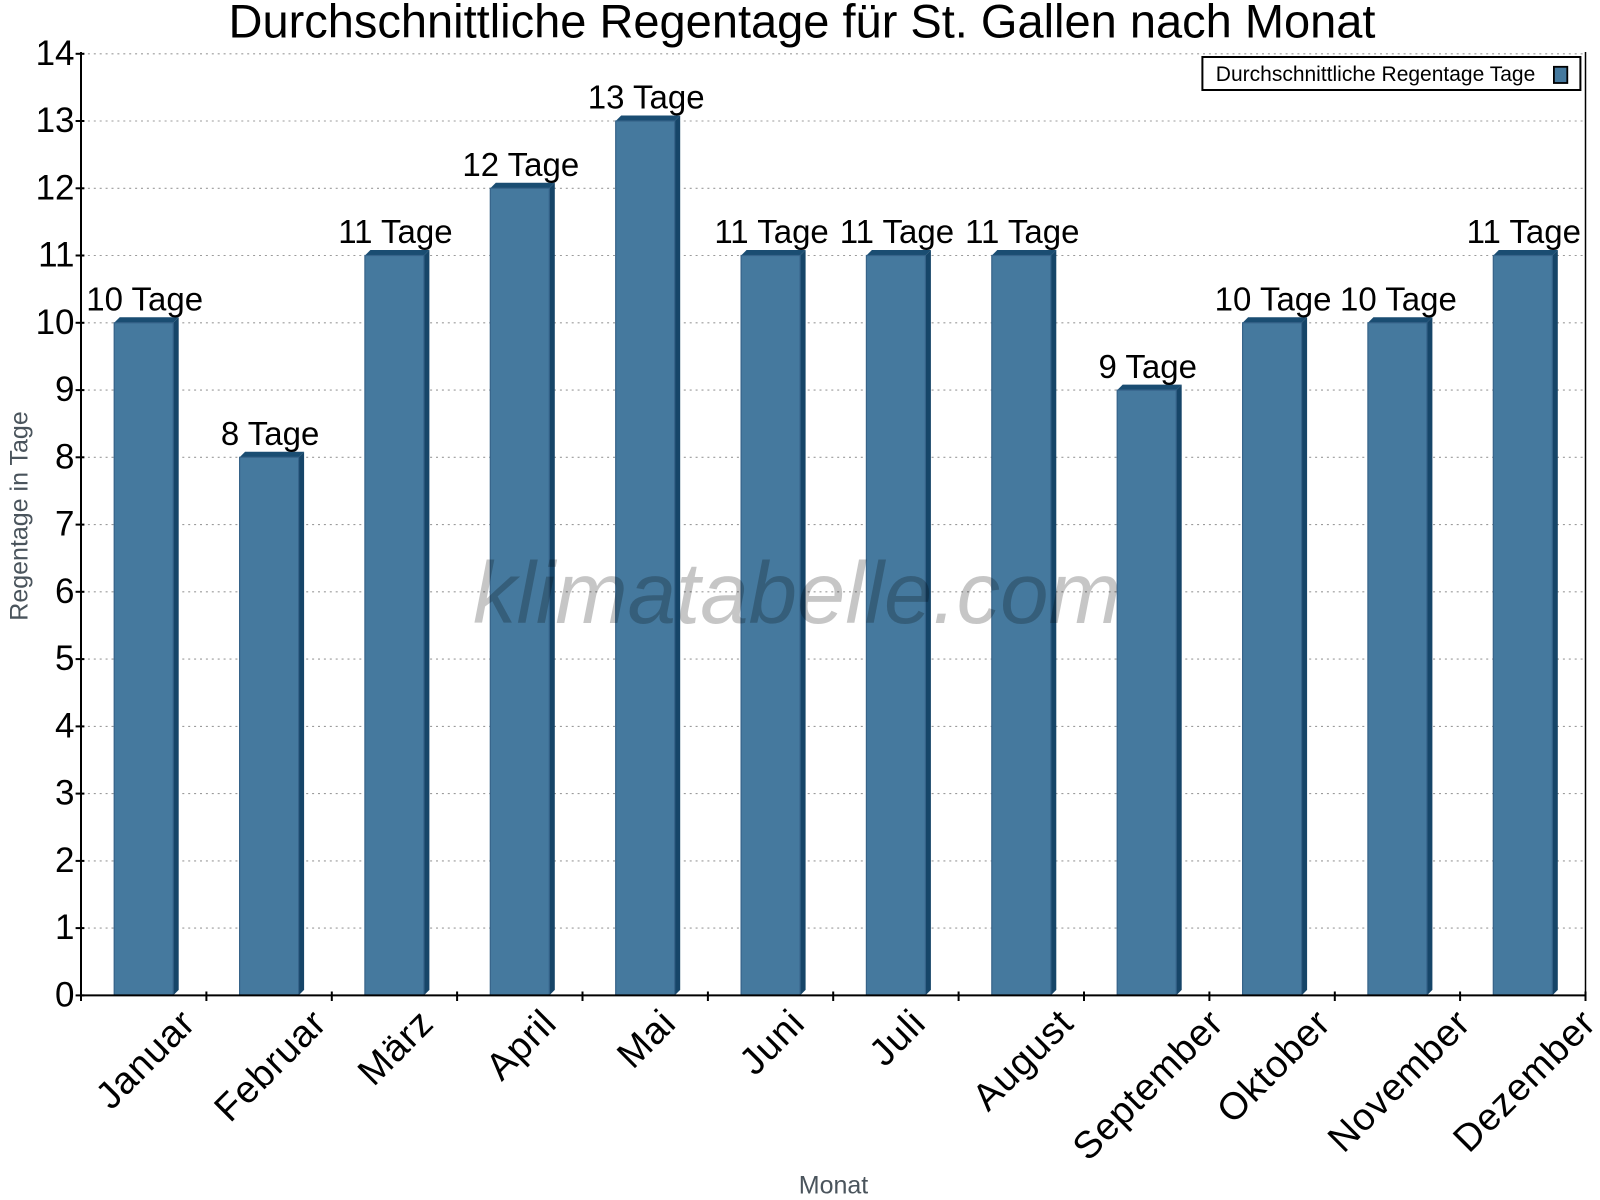 The width and height of the screenshot is (1600, 1200). What do you see at coordinates (520, 164) in the screenshot?
I see `svg-text: 12 Tage` at bounding box center [520, 164].